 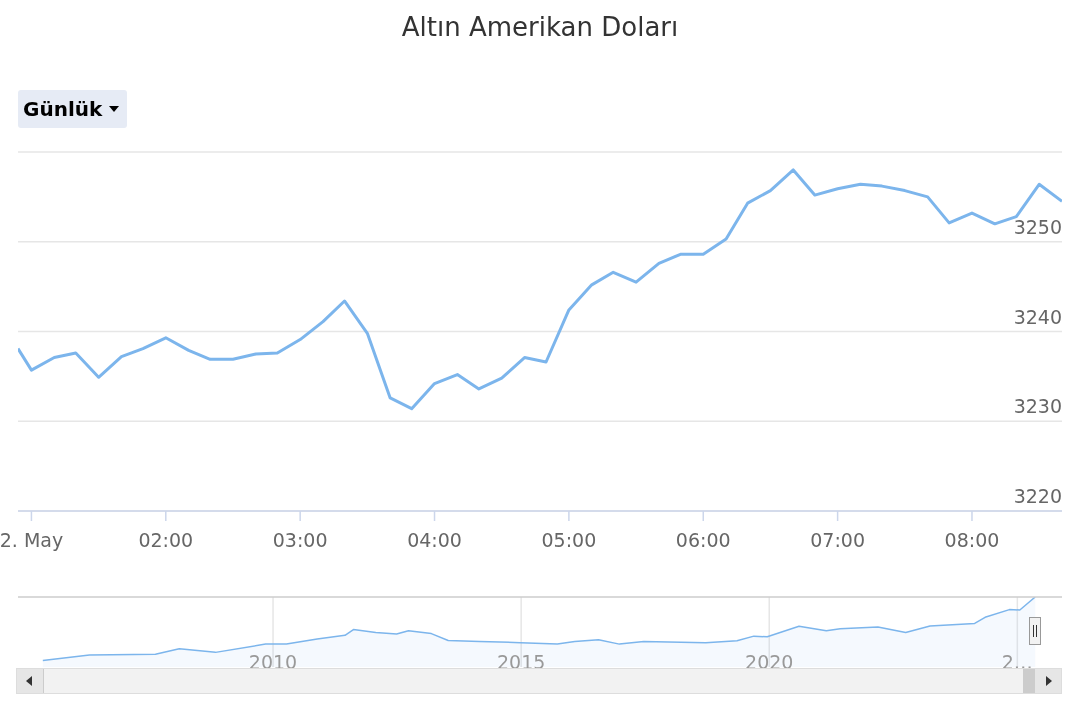 I want to click on y-tick-label: 3250, so click(x=1037, y=226).